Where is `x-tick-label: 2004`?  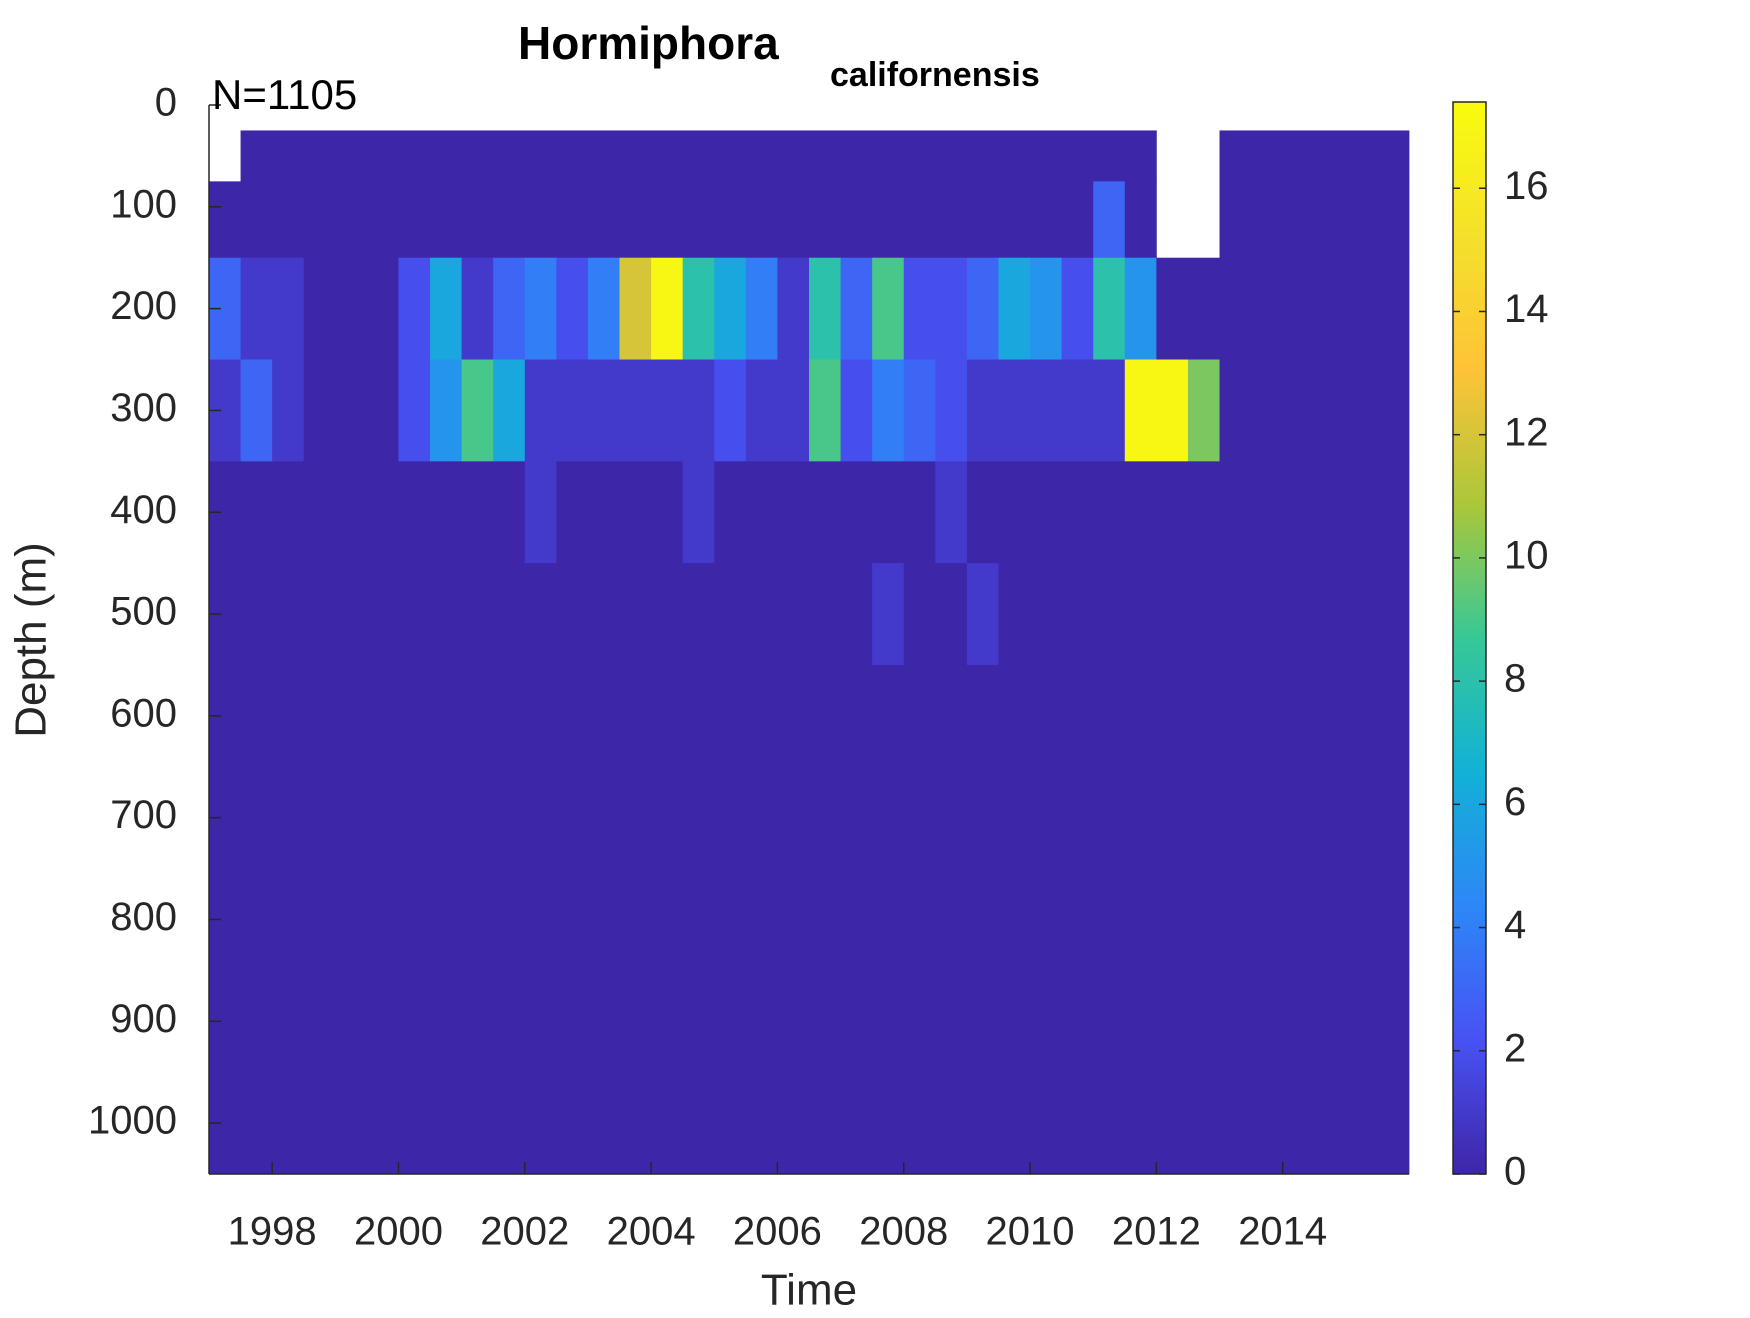 x-tick-label: 2004 is located at coordinates (651, 1232).